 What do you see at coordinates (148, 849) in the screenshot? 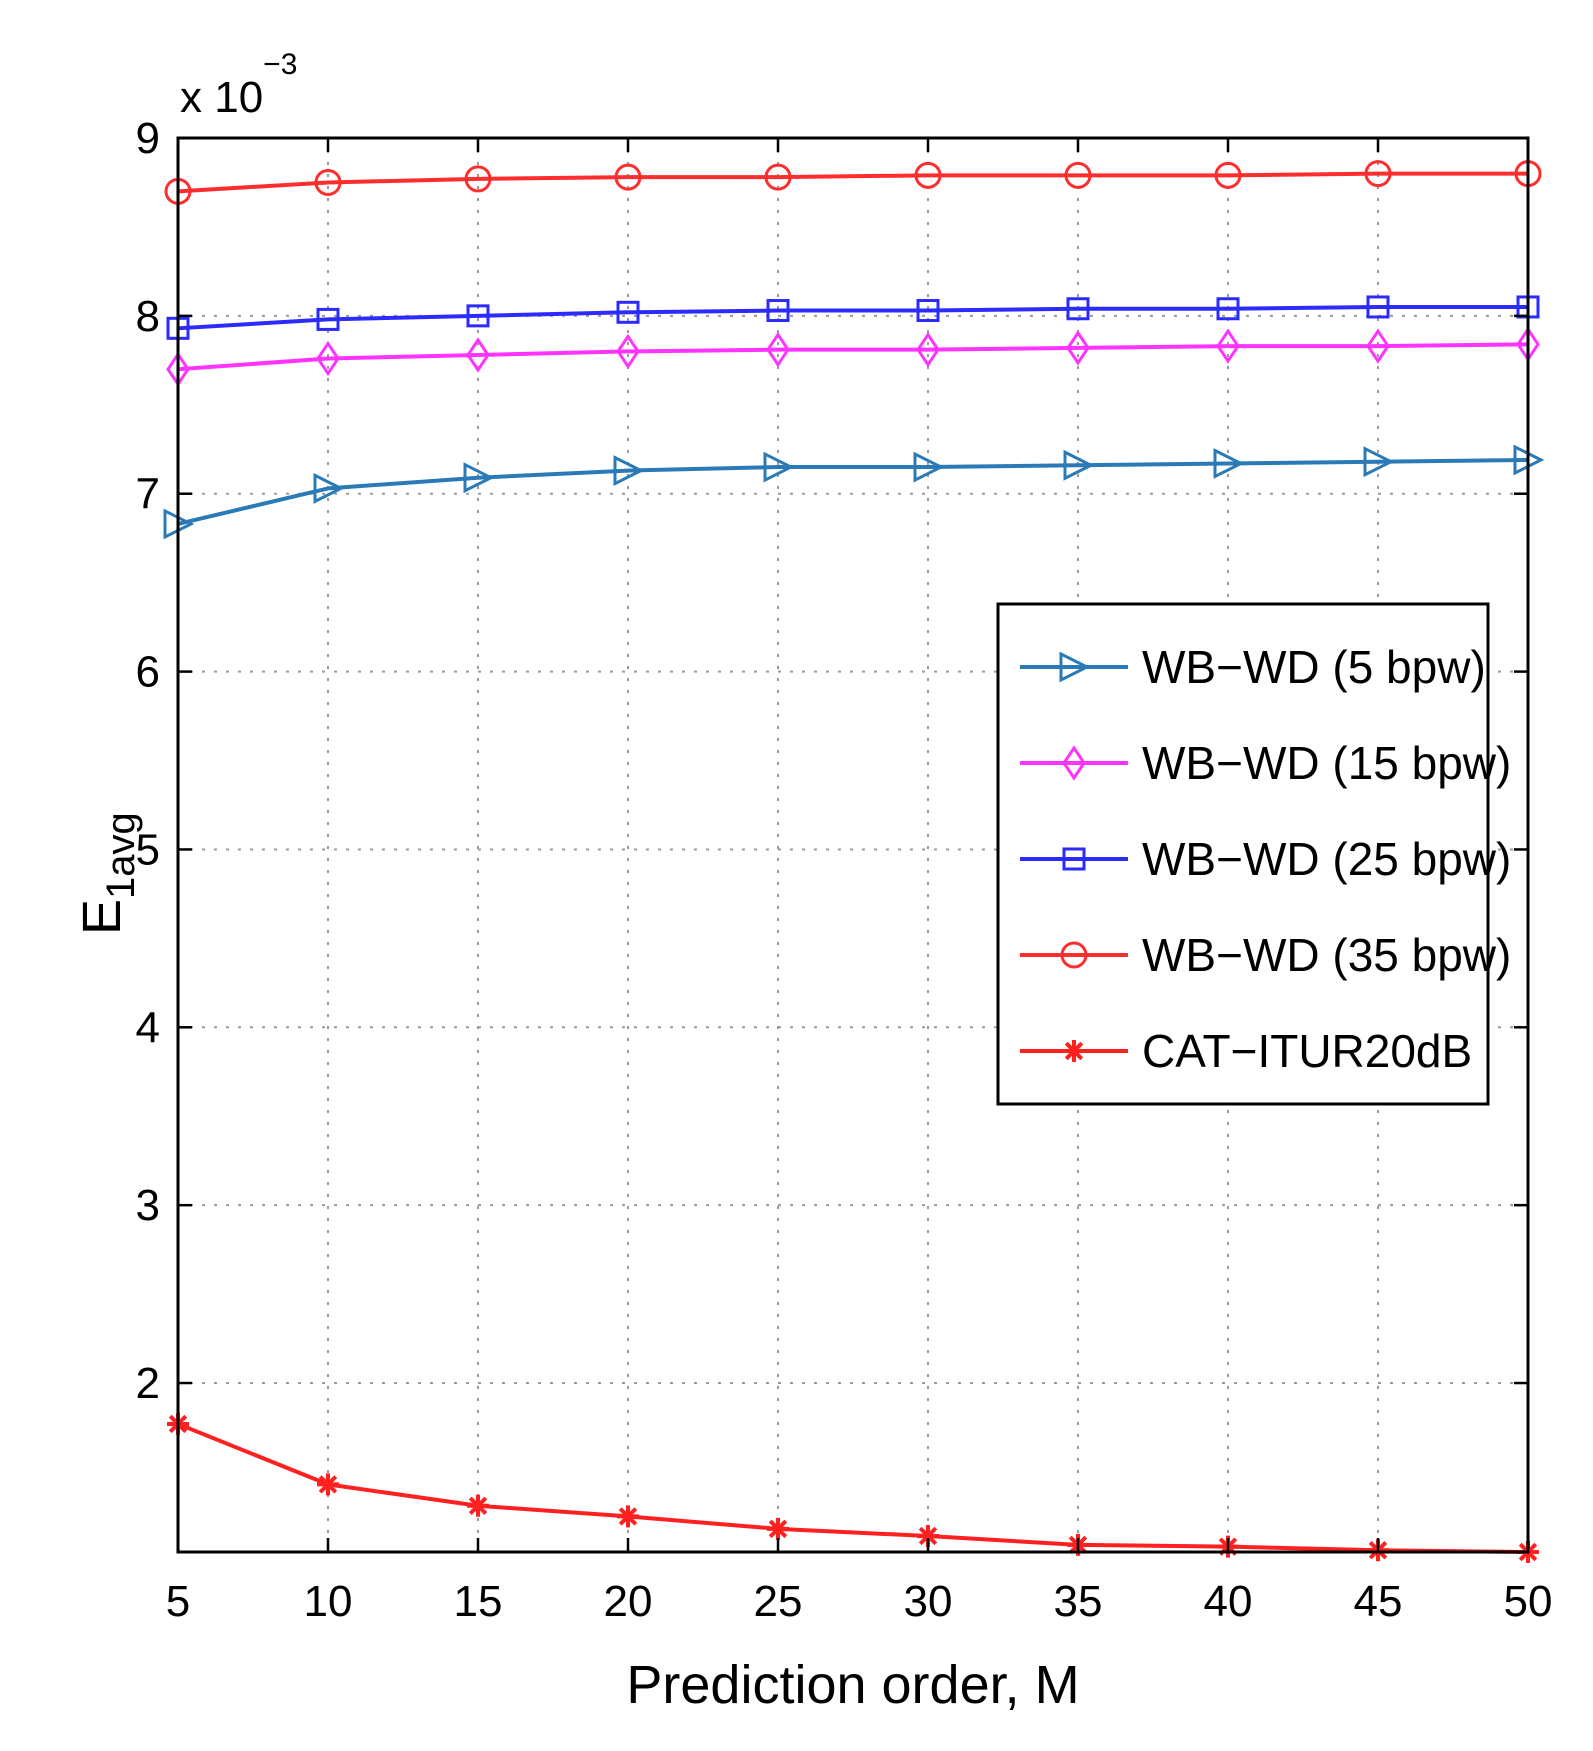
I see `y-tick-label: 5` at bounding box center [148, 849].